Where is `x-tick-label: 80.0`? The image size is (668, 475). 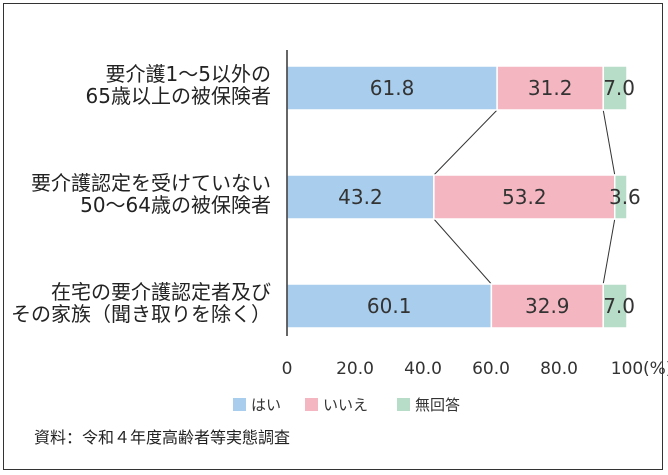 x-tick-label: 80.0 is located at coordinates (559, 369).